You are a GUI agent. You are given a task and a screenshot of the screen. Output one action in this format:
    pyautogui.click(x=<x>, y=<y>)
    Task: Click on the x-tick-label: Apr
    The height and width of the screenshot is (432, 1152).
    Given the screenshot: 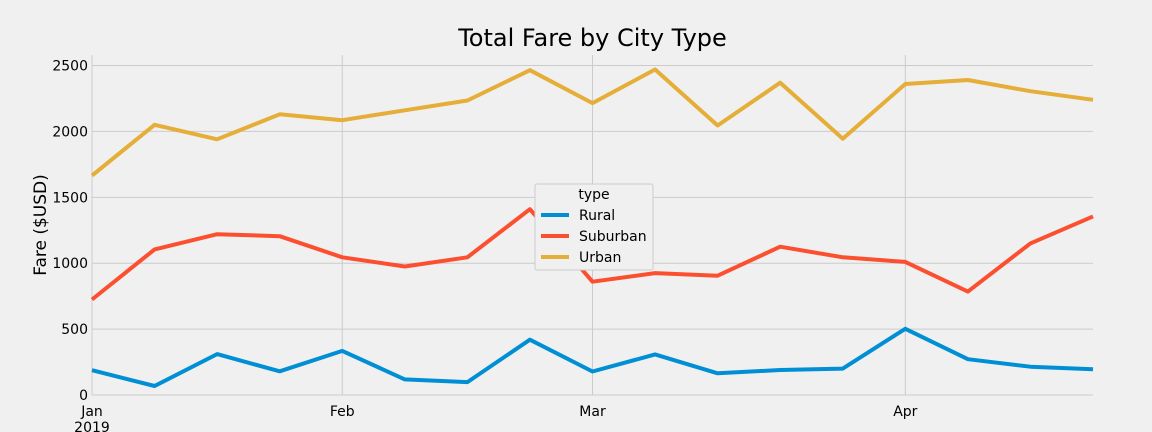 What is the action you would take?
    pyautogui.click(x=905, y=412)
    